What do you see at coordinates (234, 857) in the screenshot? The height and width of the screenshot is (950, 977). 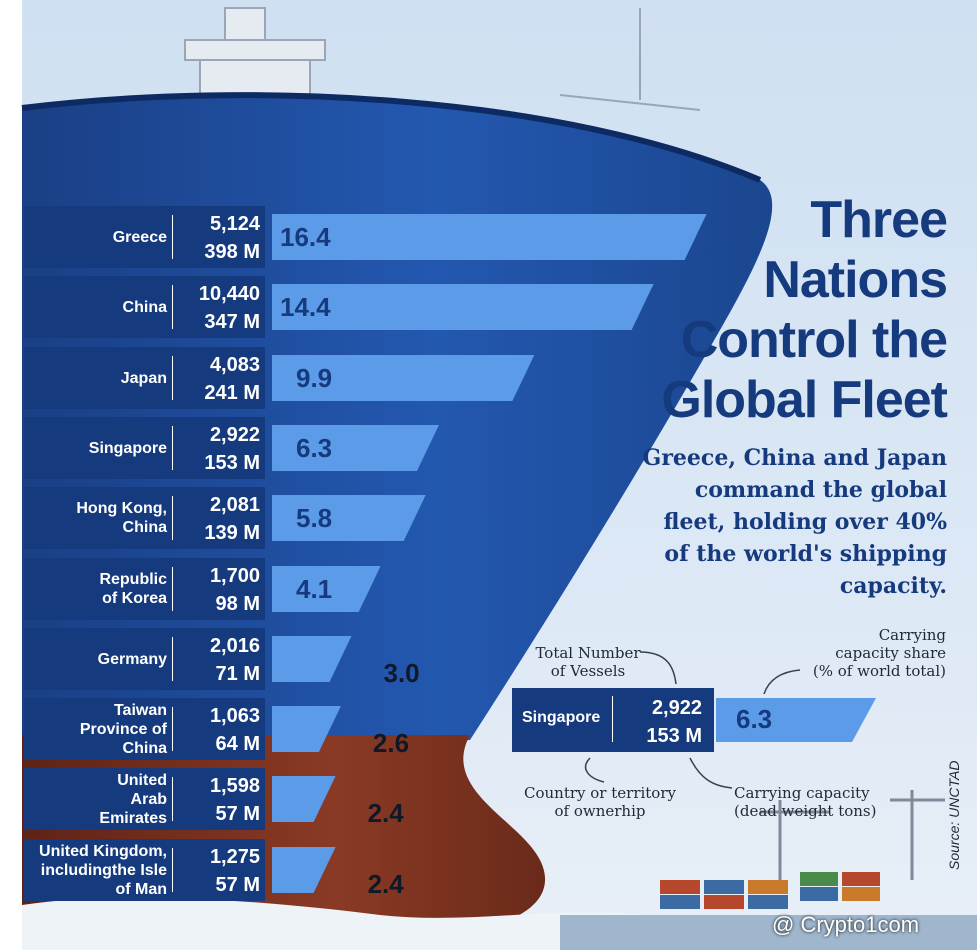 I see `row-vessels-value: 1,275` at bounding box center [234, 857].